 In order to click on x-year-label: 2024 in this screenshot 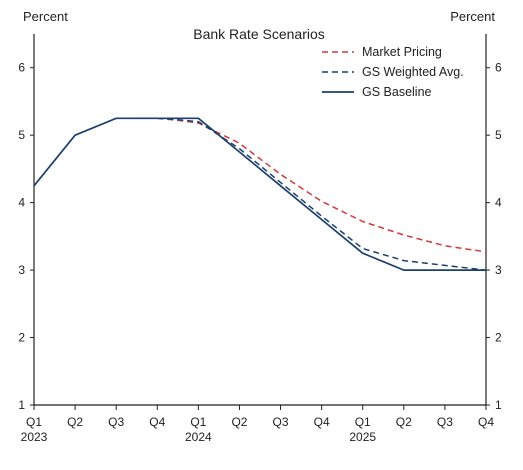, I will do `click(198, 437)`.